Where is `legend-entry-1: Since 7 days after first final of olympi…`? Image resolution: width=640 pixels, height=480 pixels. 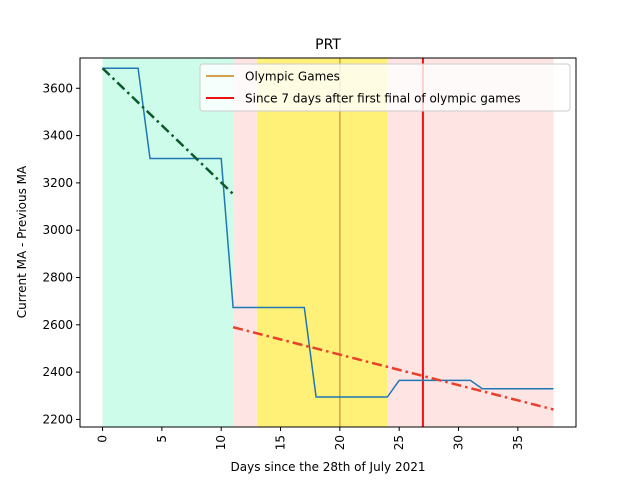 legend-entry-1: Since 7 days after first final of olympi… is located at coordinates (383, 99).